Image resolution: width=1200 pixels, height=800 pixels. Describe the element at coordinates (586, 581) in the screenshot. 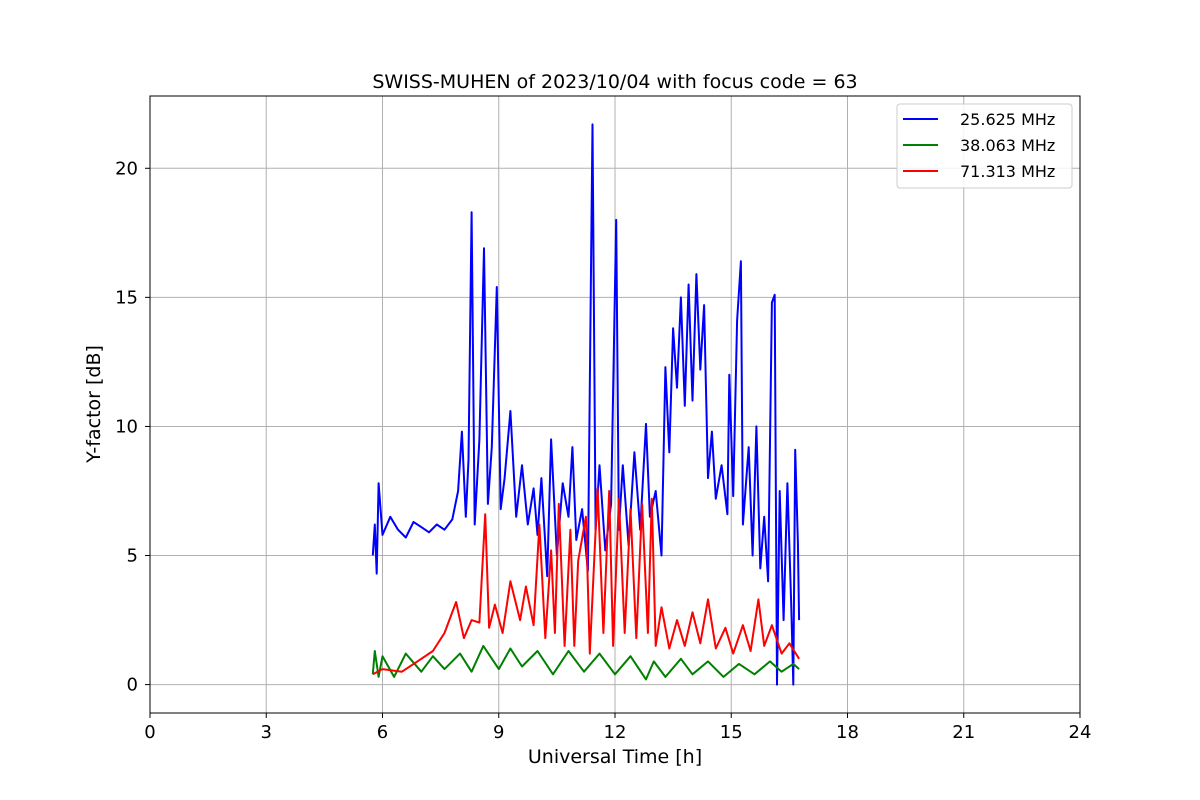

I see `series-line-71-313-mhz` at that location.